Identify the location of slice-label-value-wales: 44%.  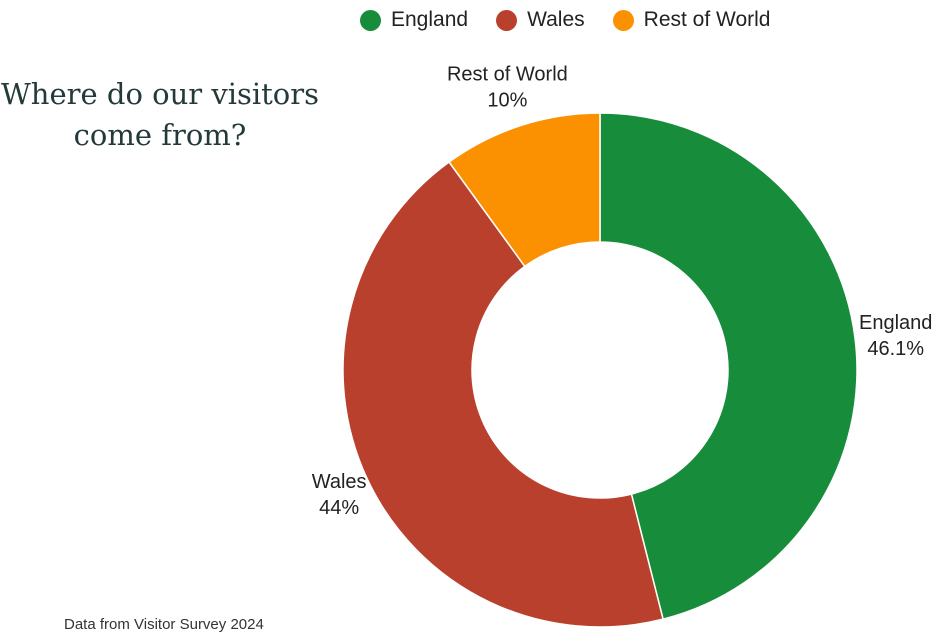
(339, 508).